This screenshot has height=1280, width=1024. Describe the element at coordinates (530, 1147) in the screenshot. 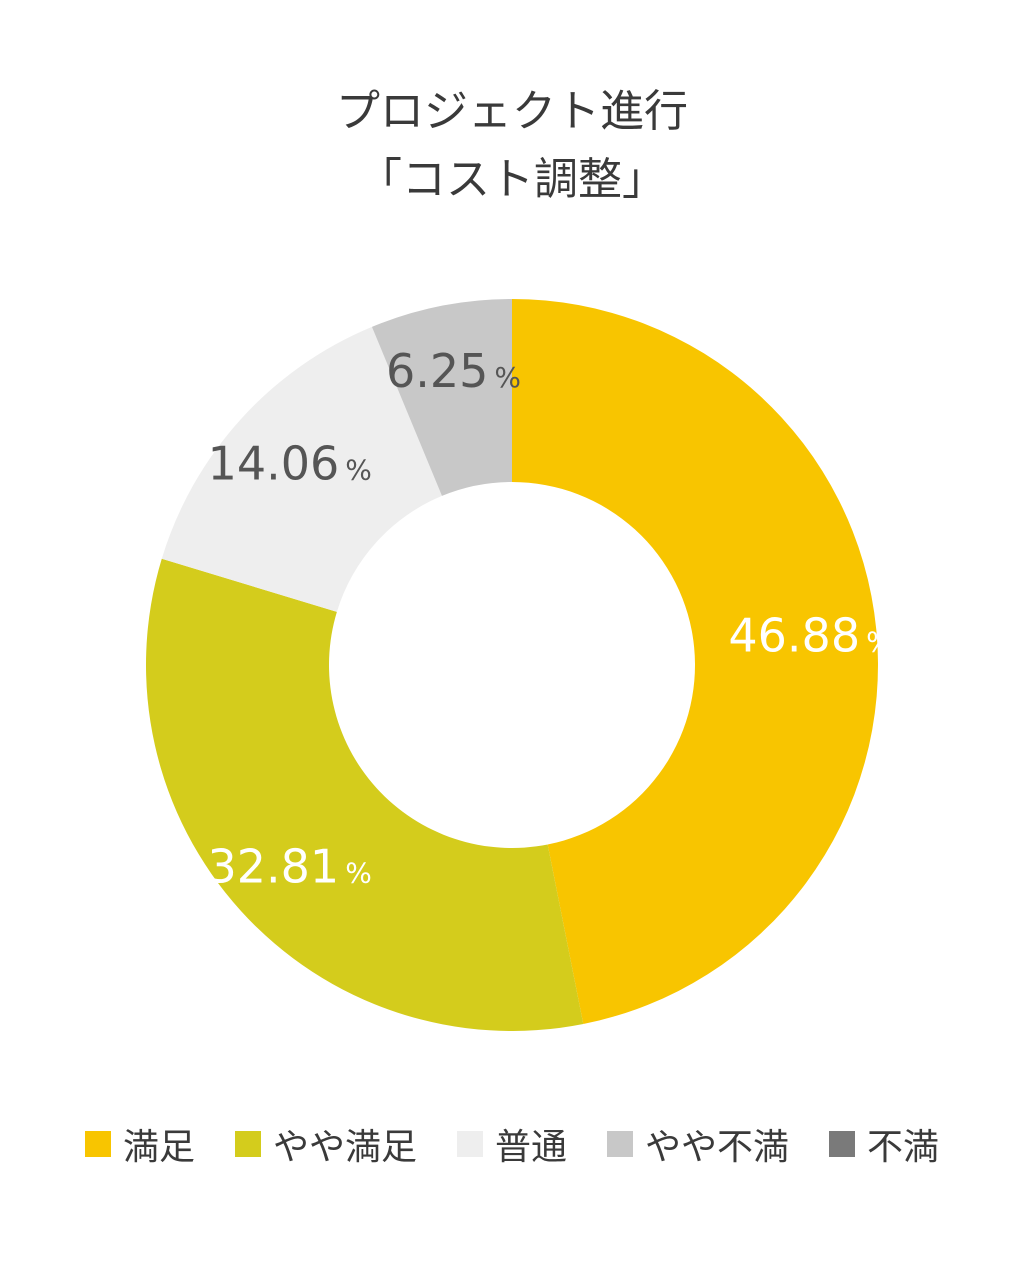

I see `legend-label-3: 普通` at that location.